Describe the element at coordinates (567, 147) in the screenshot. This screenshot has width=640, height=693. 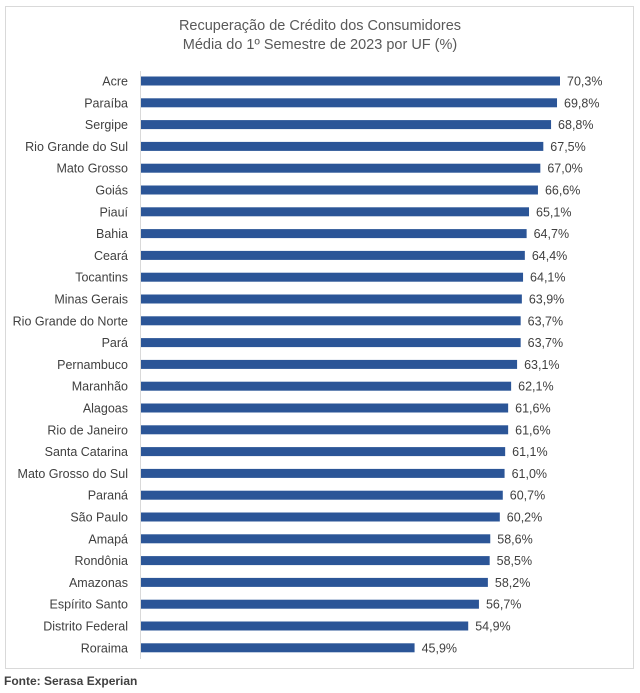
I see `data-label: 67,5%` at that location.